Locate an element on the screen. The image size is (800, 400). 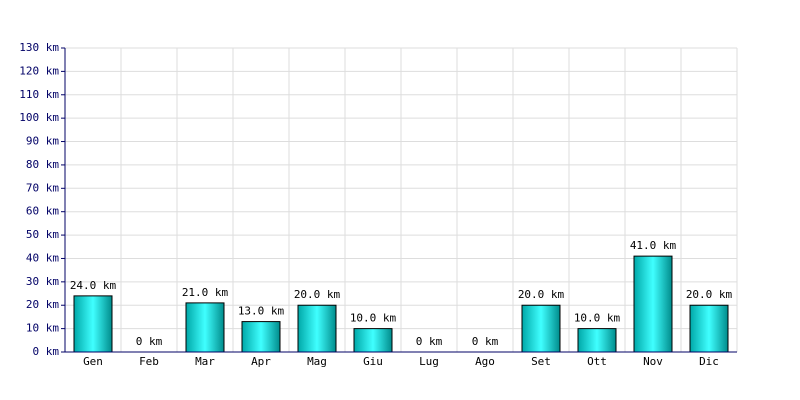
x-tick-label: Ago is located at coordinates (485, 361).